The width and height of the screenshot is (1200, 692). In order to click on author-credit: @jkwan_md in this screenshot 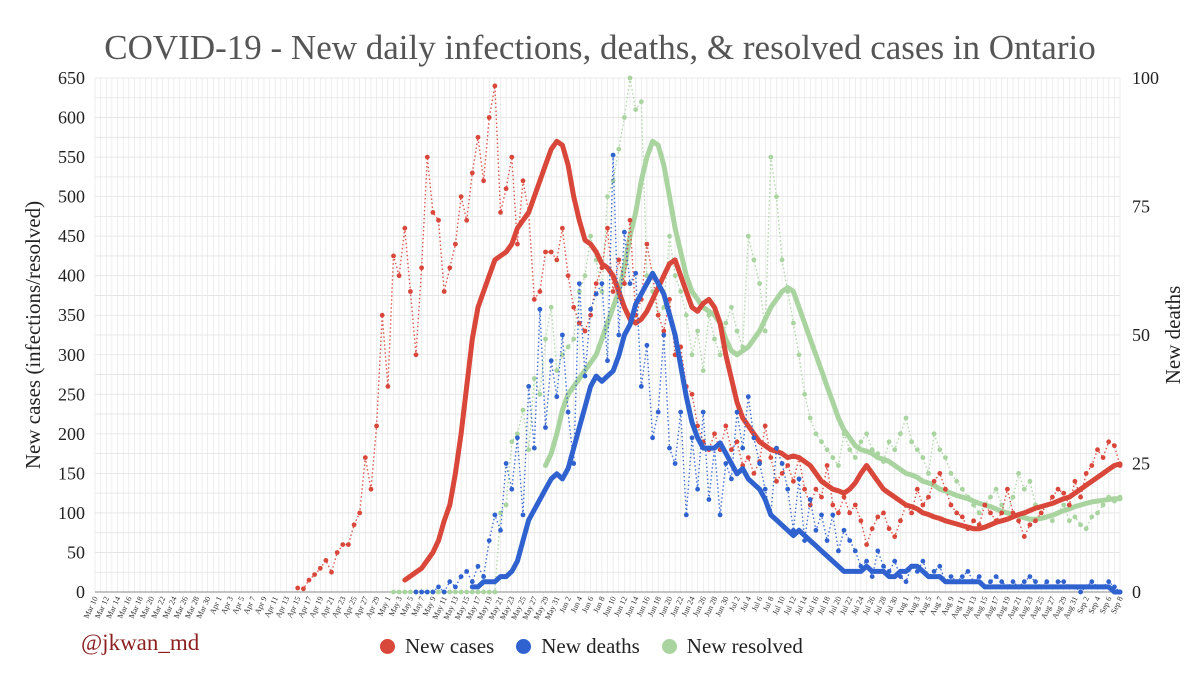, I will do `click(140, 642)`.